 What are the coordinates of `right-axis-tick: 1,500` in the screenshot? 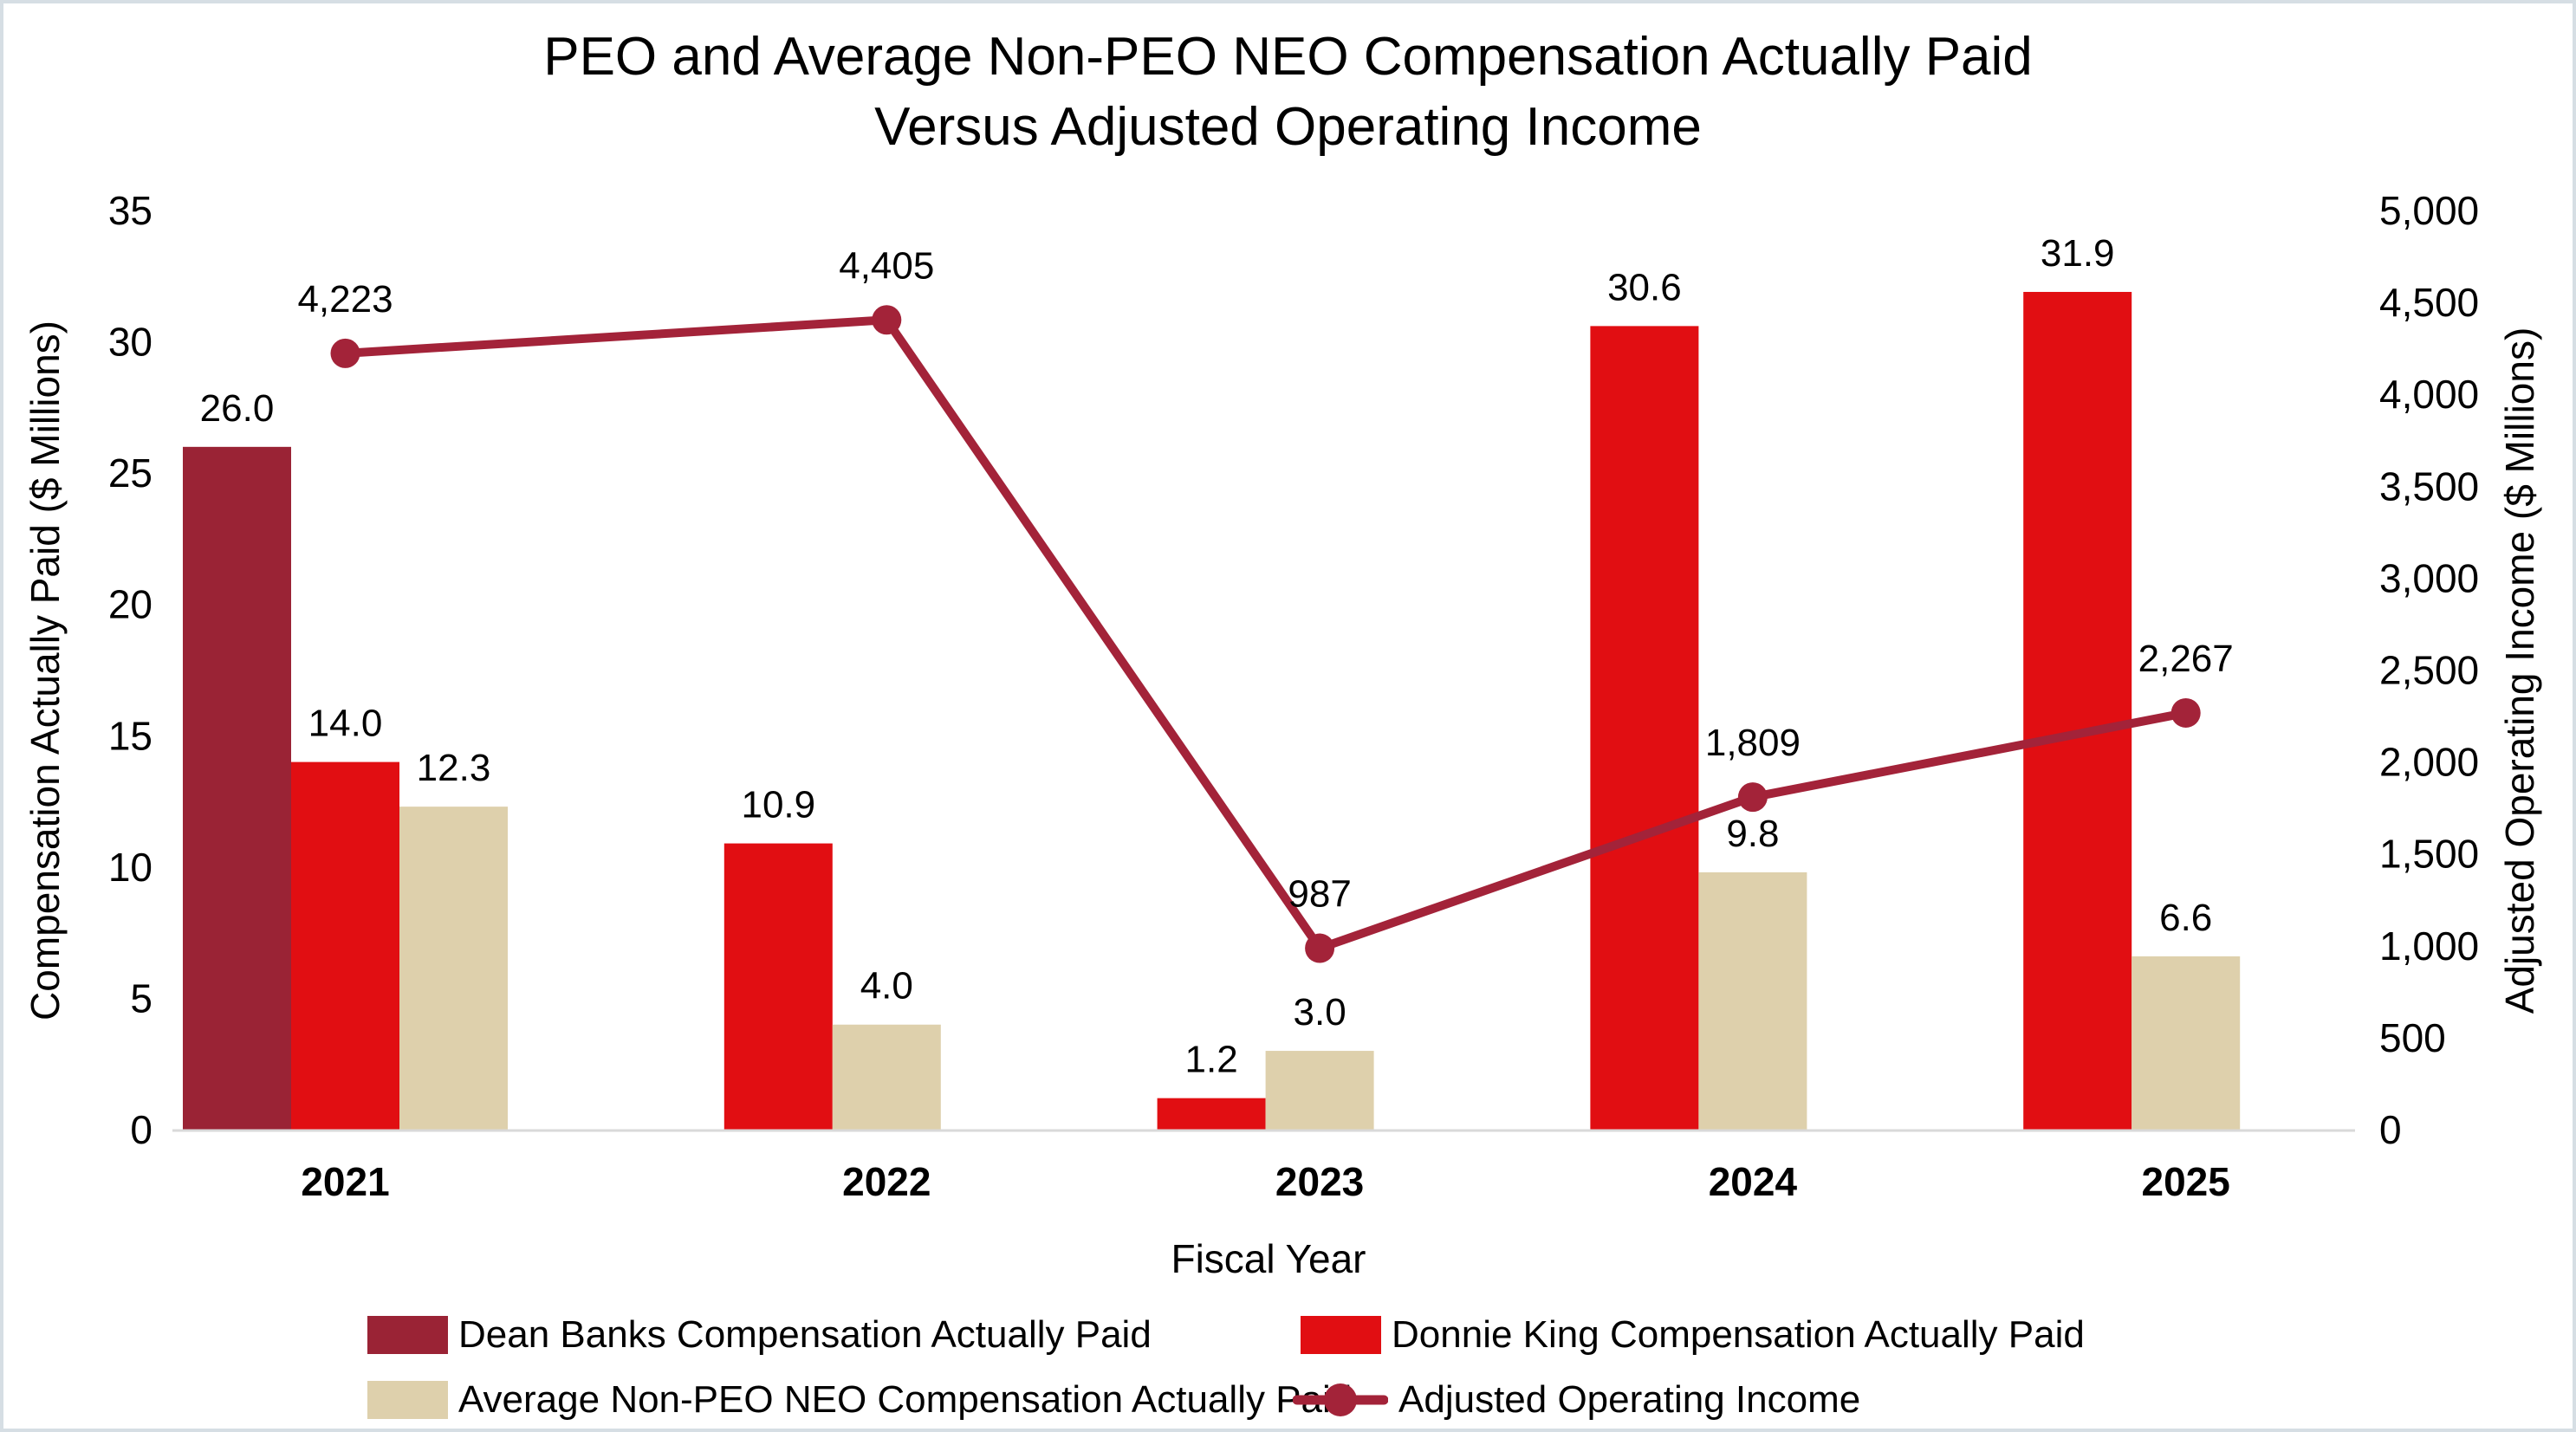 It's located at (2429, 854).